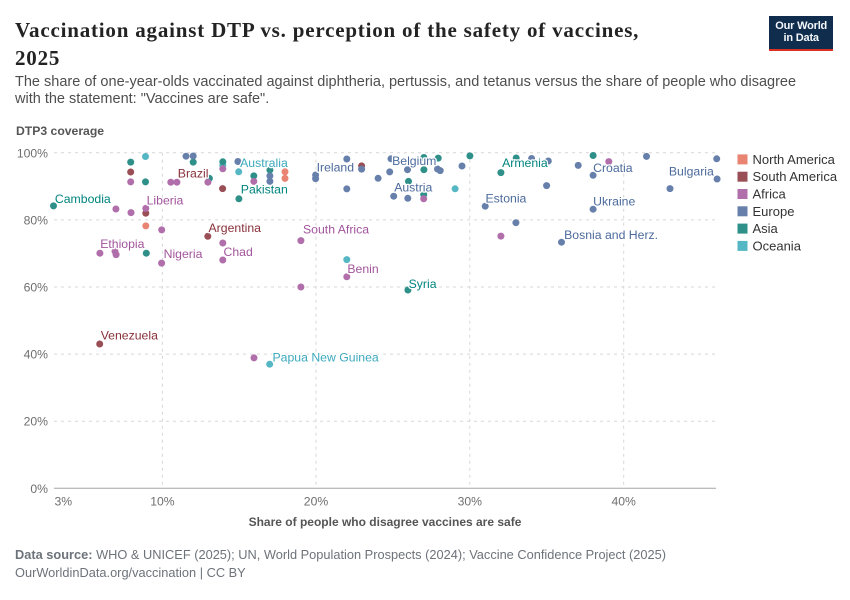 The image size is (850, 600). I want to click on svg-text: Estonia, so click(506, 199).